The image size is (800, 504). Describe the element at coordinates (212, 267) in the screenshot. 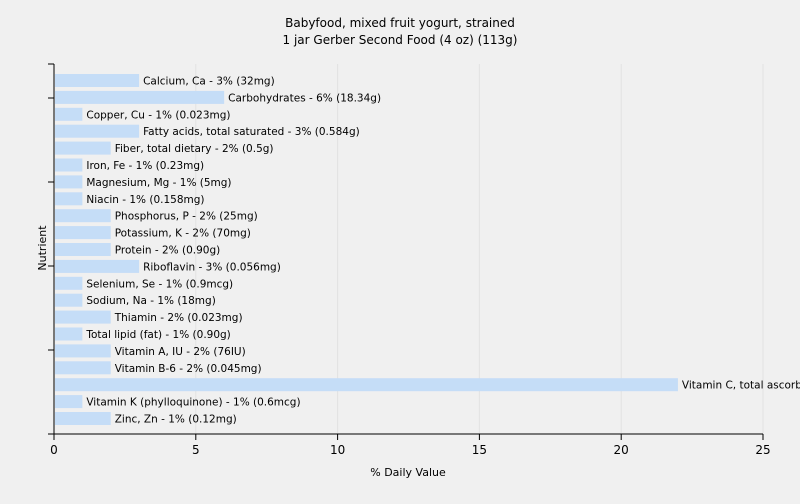

I see `bar-label: Riboflavin - 3% (0.056mg)` at that location.